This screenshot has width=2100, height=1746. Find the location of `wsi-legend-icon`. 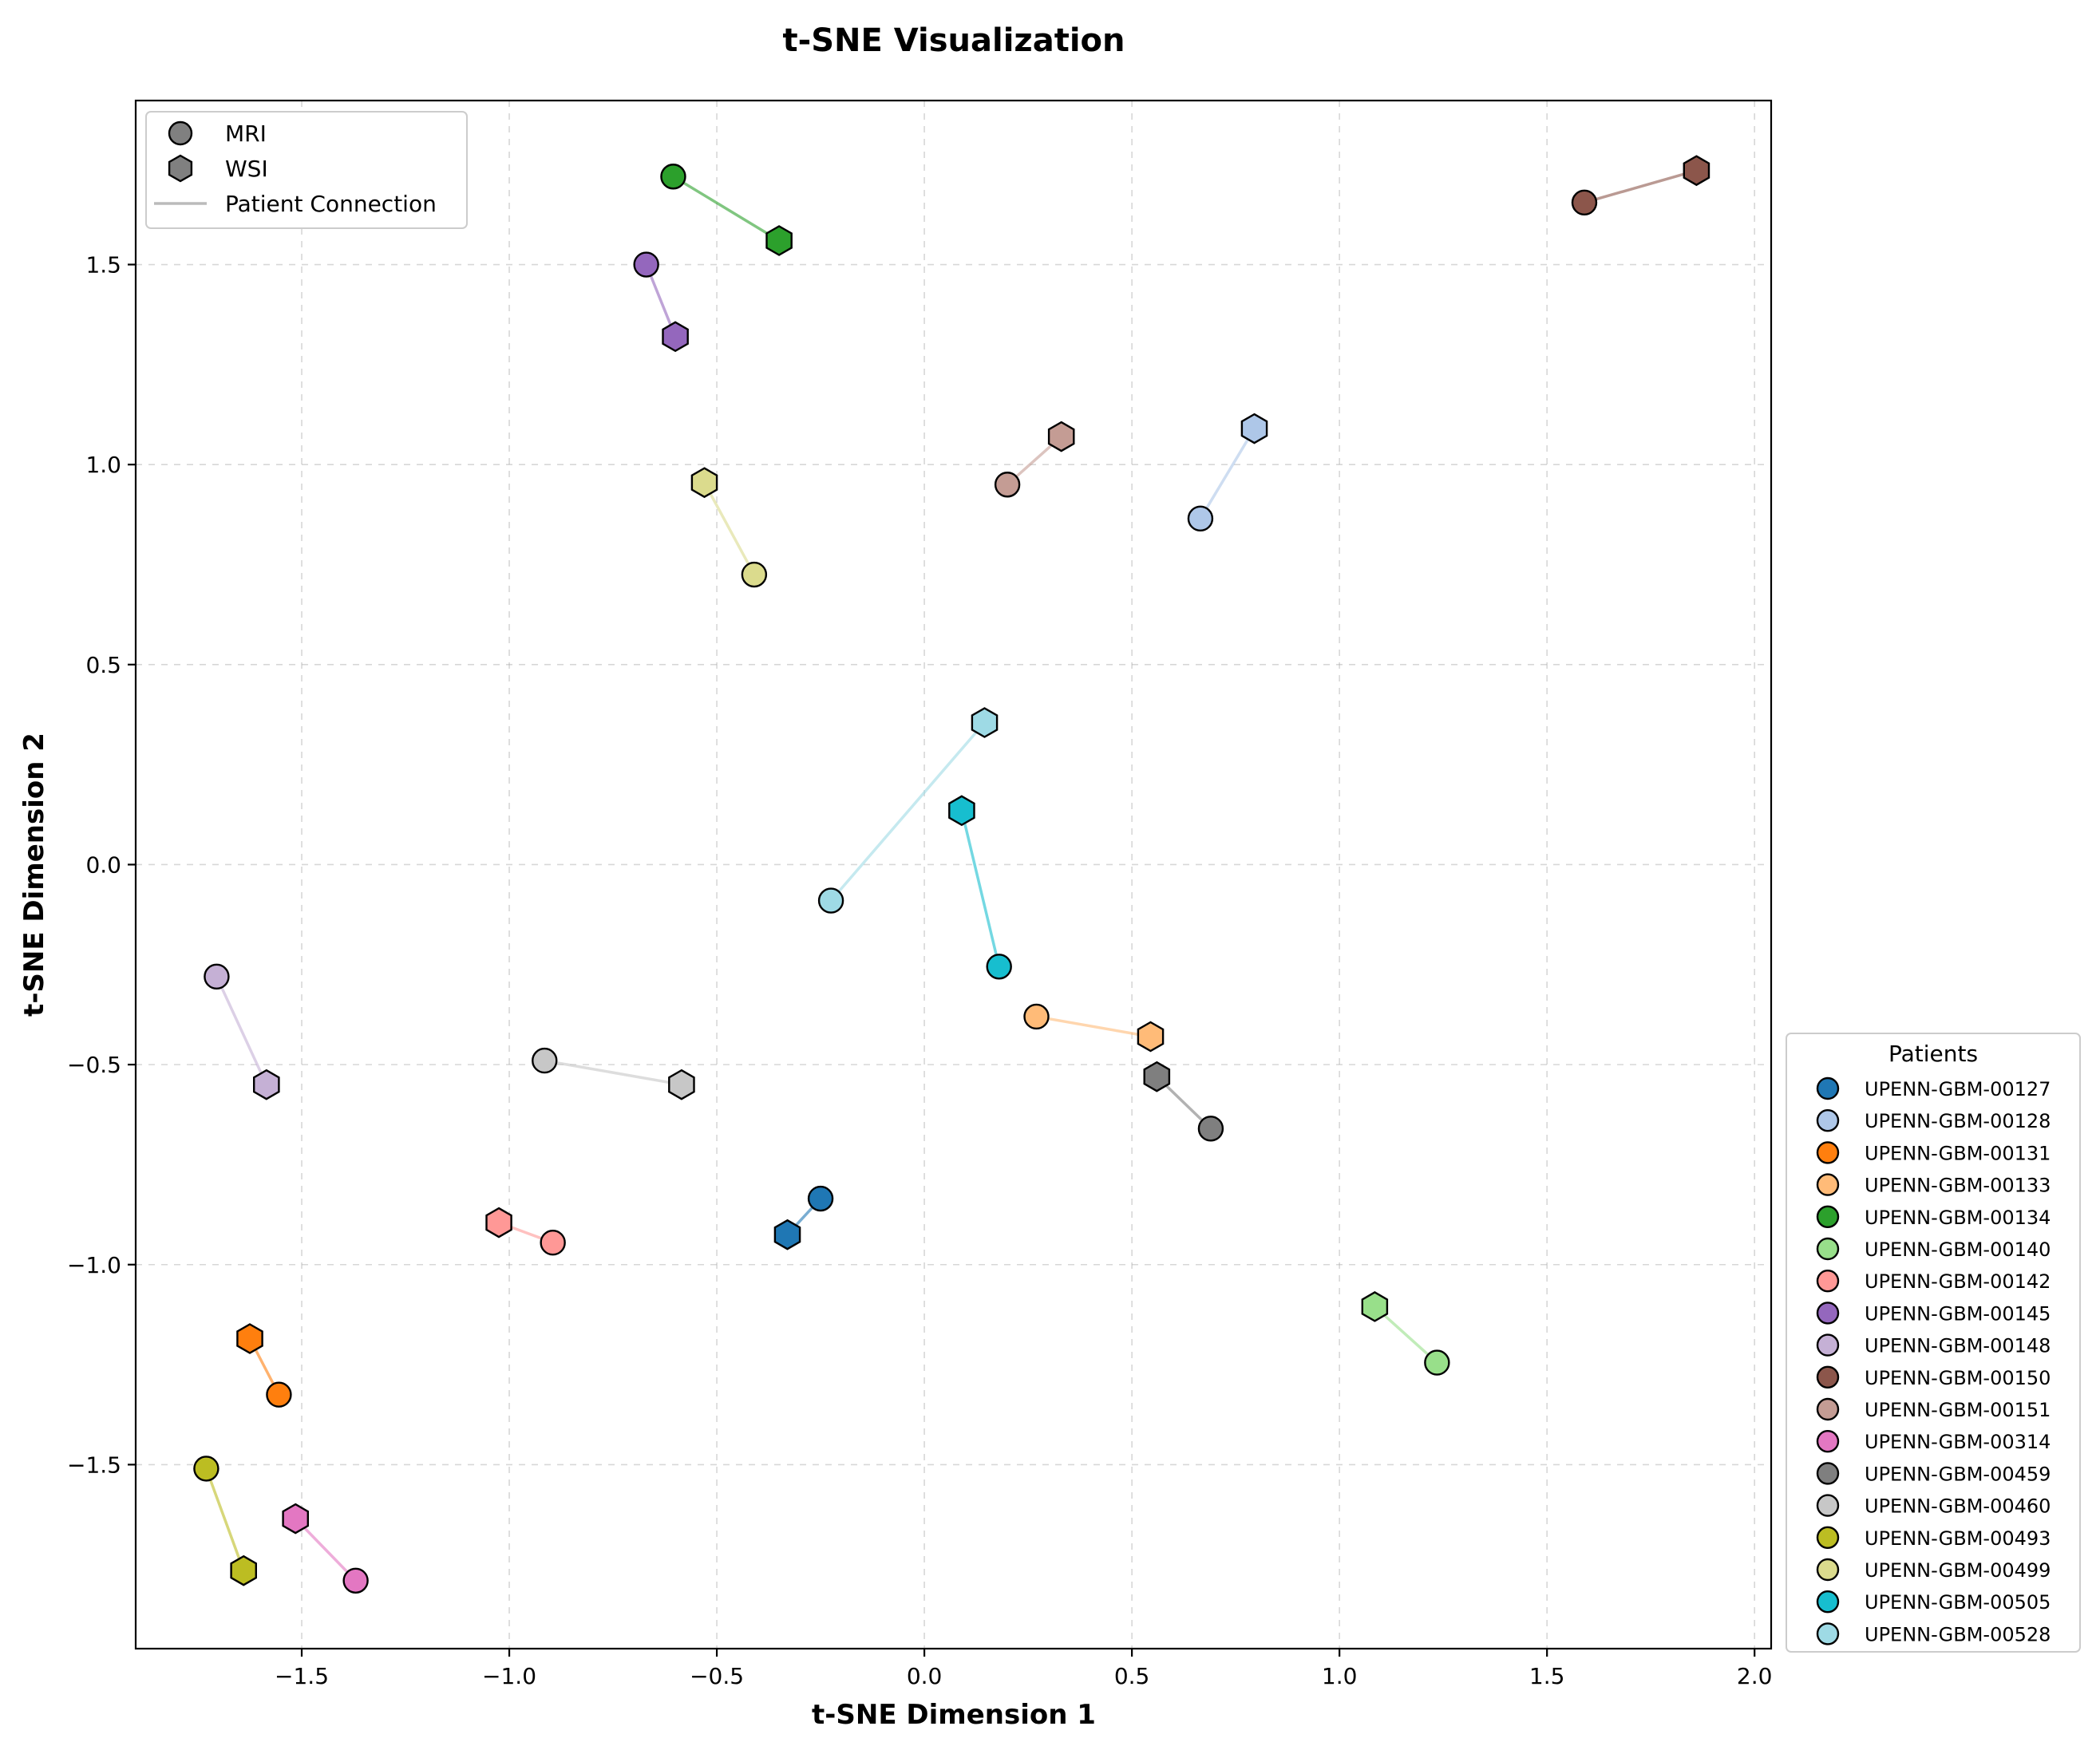

wsi-legend-icon is located at coordinates (180, 168).